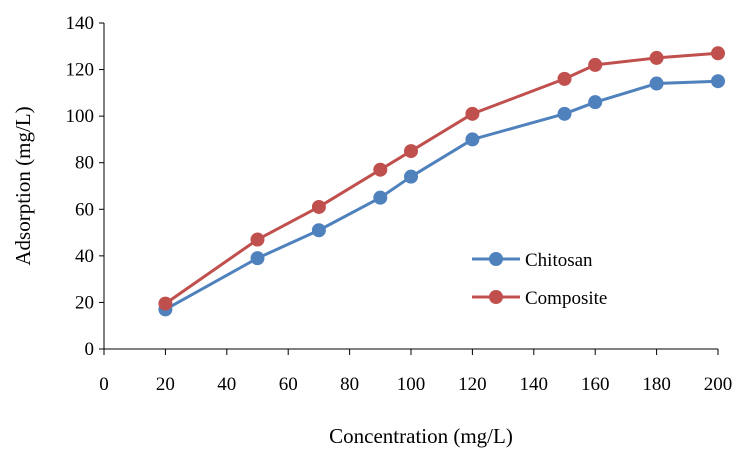 Image resolution: width=740 pixels, height=450 pixels. I want to click on y-tick-label: 60, so click(84, 209).